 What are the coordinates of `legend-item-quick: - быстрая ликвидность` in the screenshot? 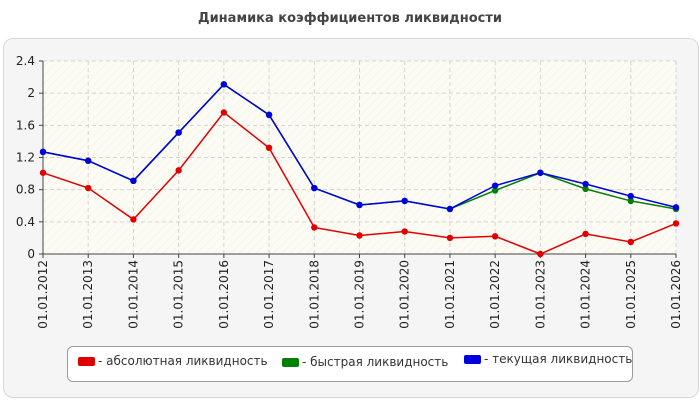 It's located at (365, 362).